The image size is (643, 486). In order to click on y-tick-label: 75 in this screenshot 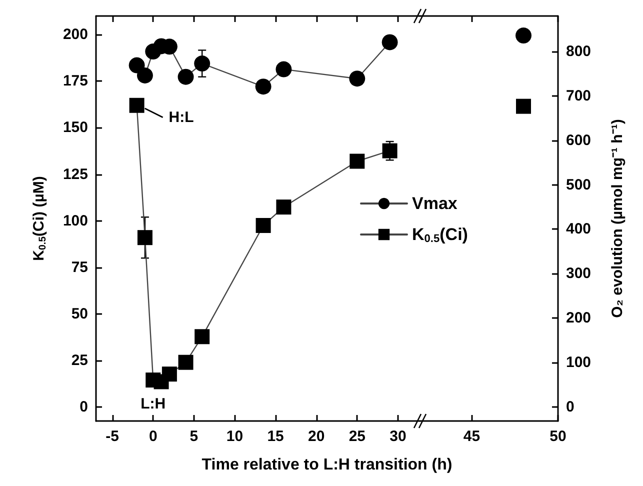, I will do `click(79, 267)`.